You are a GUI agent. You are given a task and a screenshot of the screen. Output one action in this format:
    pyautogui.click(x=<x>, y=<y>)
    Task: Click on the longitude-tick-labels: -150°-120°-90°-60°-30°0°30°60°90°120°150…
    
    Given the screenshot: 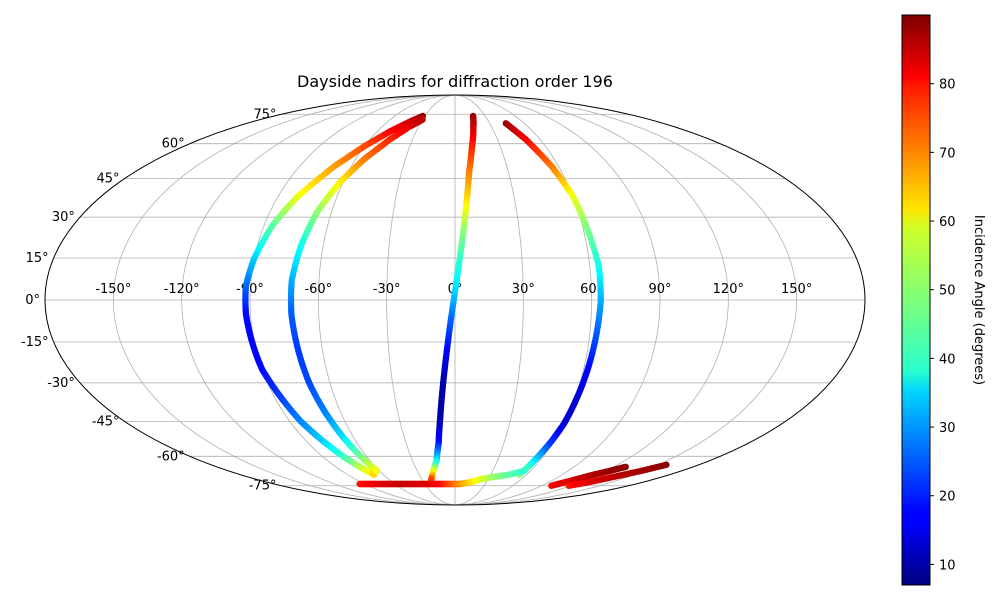 What is the action you would take?
    pyautogui.click(x=453, y=289)
    